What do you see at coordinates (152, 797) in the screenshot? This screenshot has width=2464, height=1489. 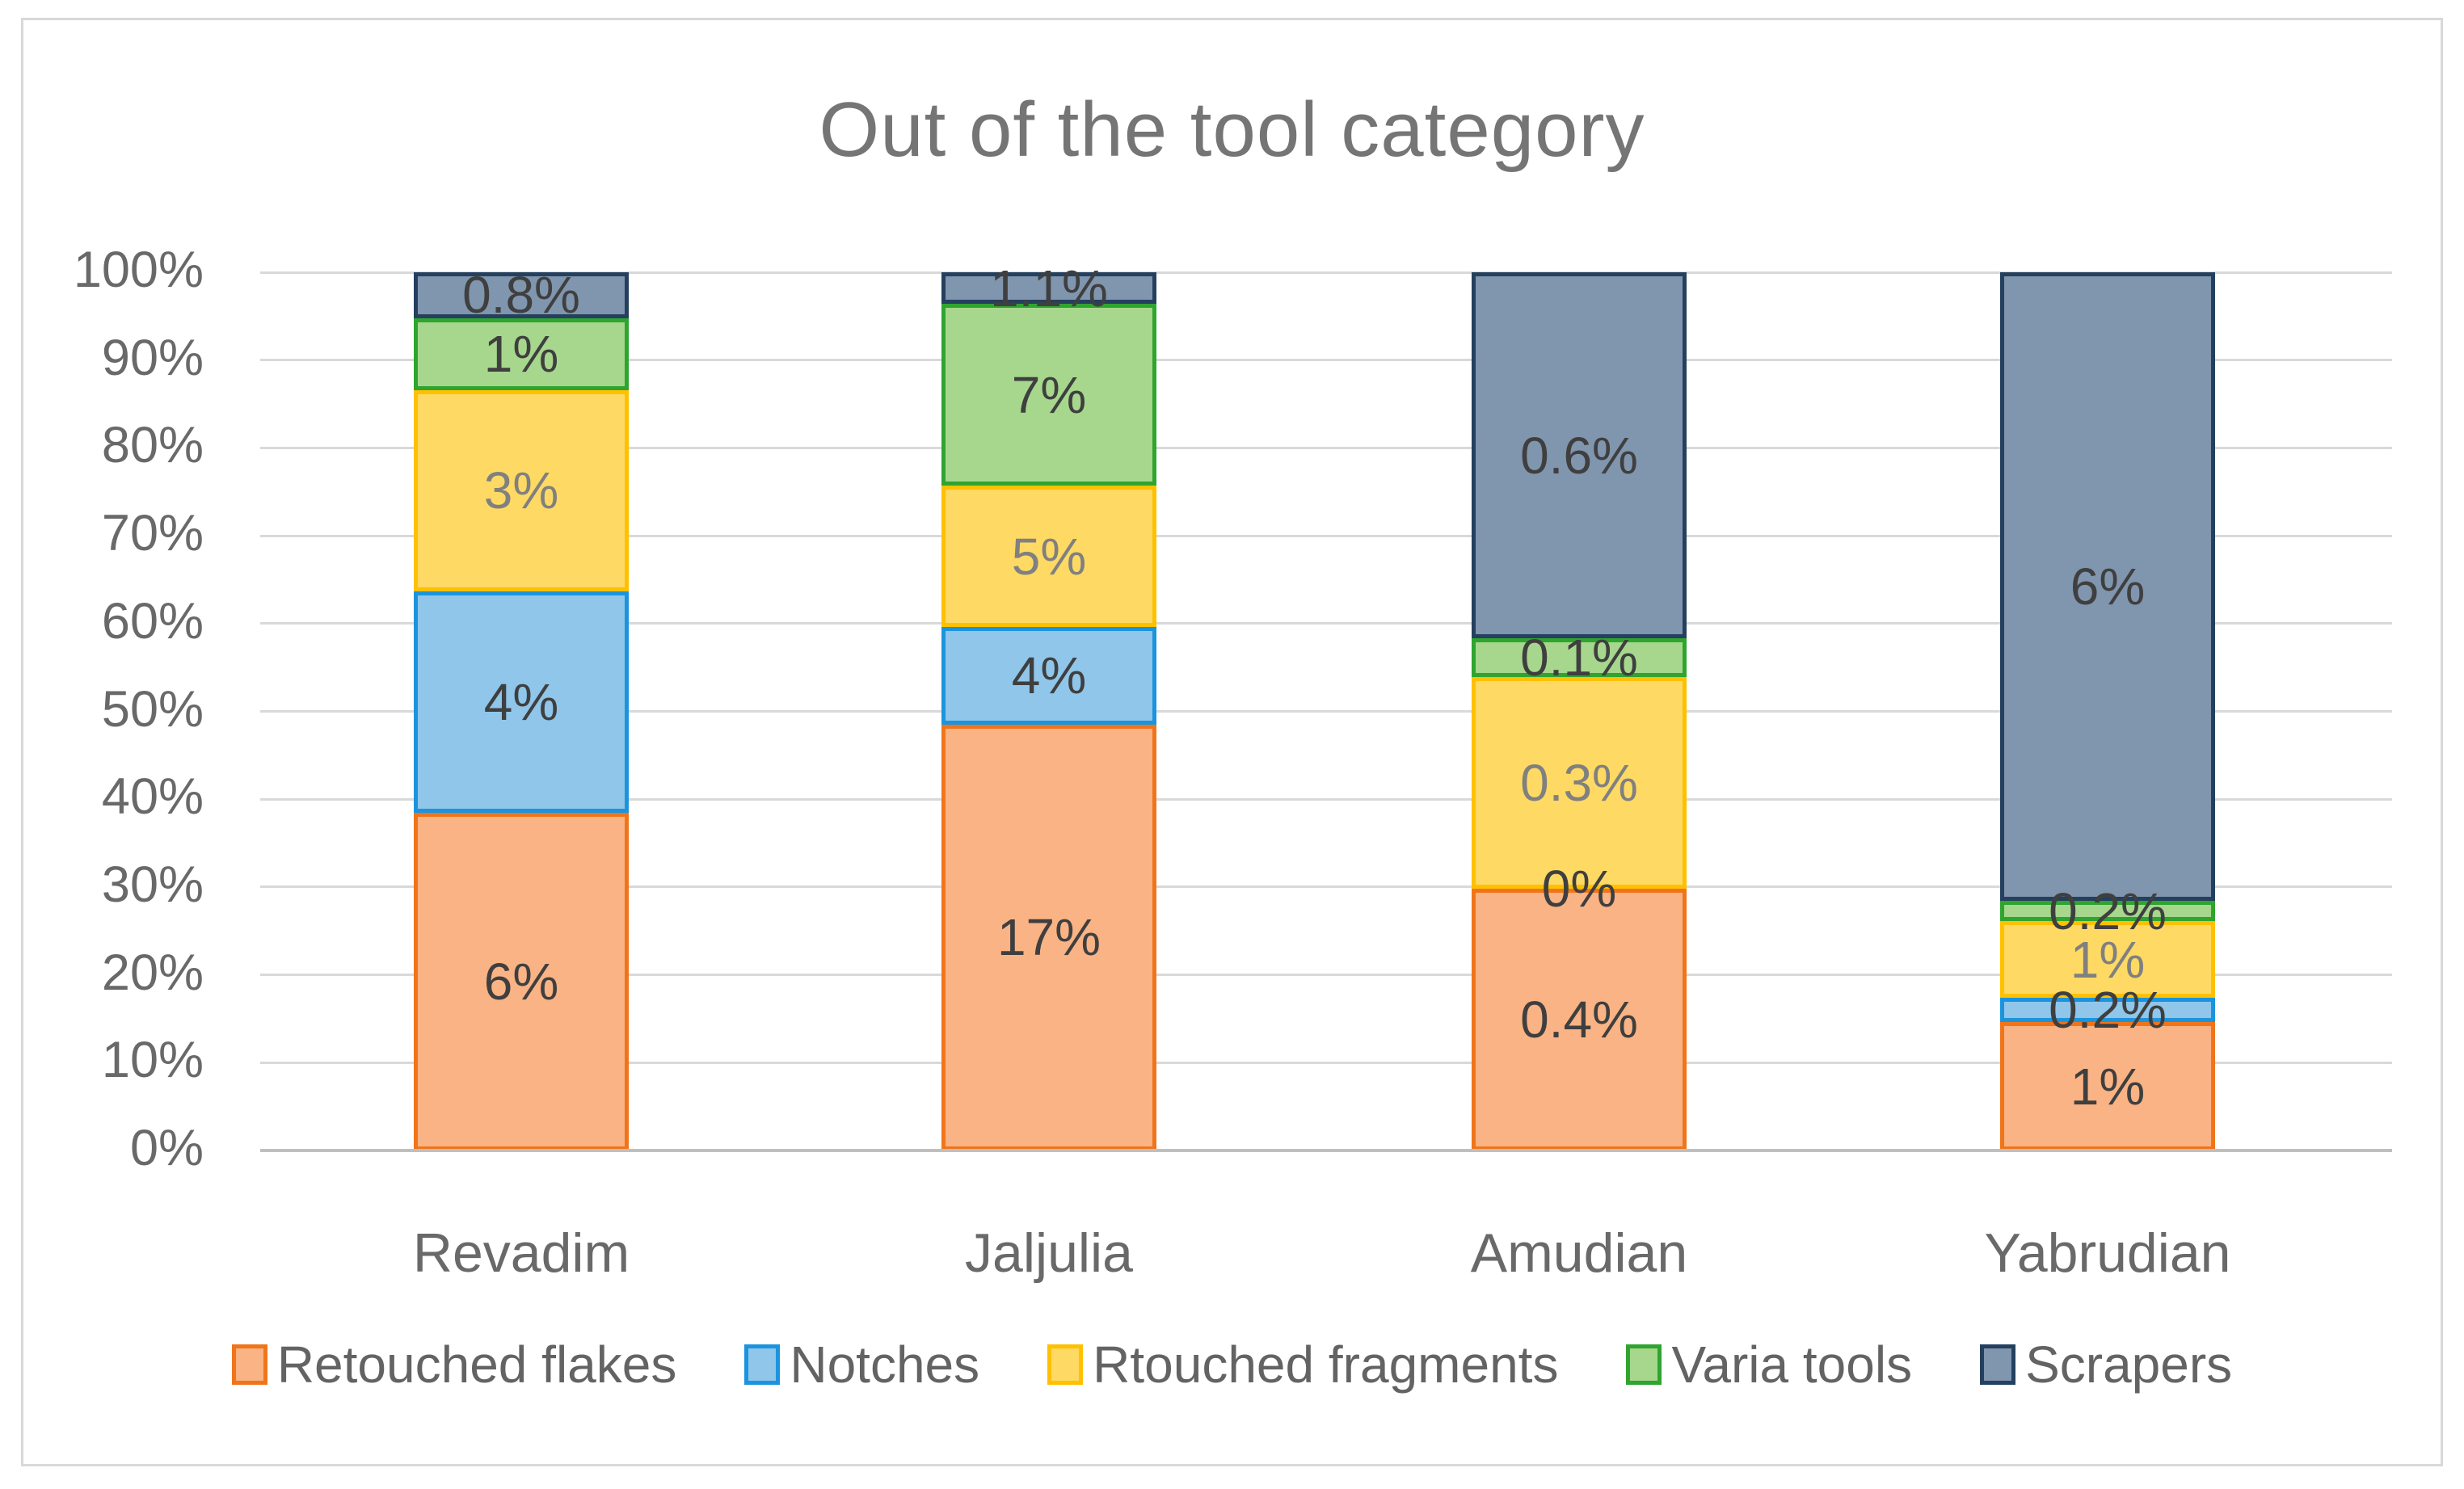 I see `y-tick-label: 40%` at bounding box center [152, 797].